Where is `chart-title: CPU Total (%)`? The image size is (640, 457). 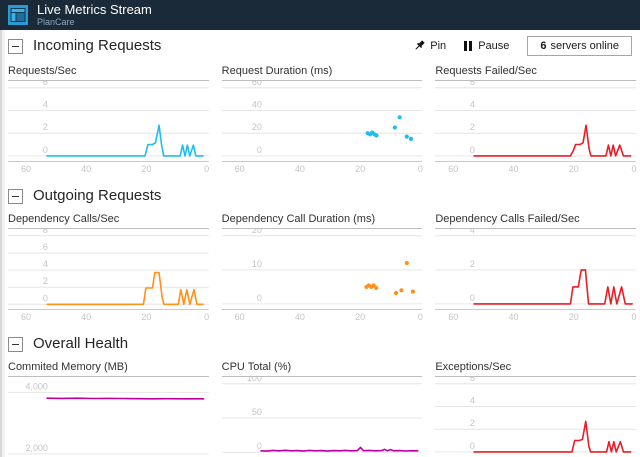 chart-title: CPU Total (%) is located at coordinates (322, 368).